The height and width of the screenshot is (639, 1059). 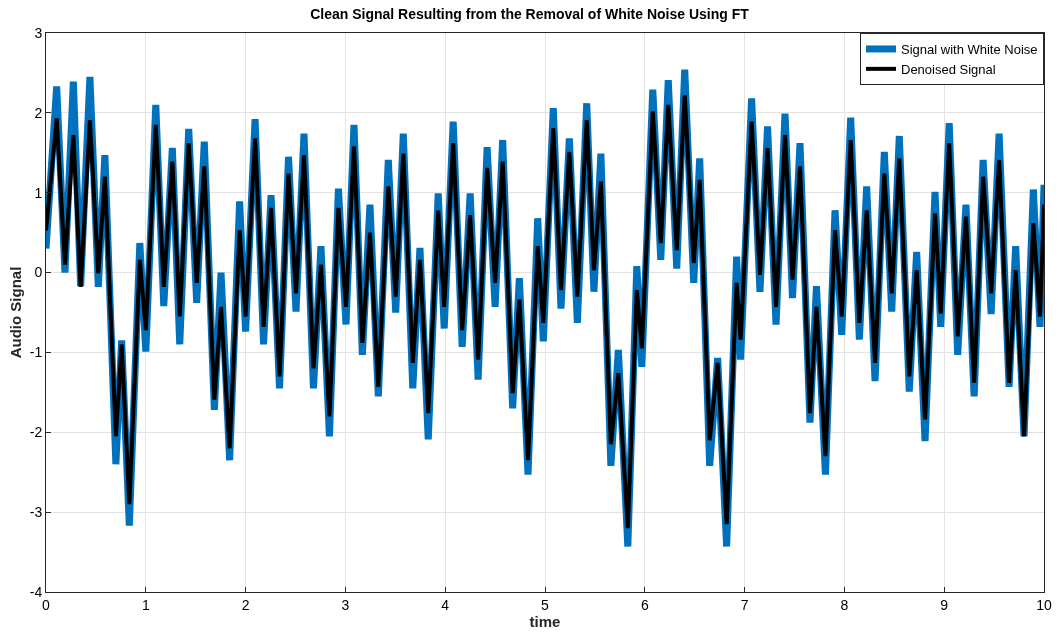 I want to click on x-tick-label: 6, so click(x=644, y=604).